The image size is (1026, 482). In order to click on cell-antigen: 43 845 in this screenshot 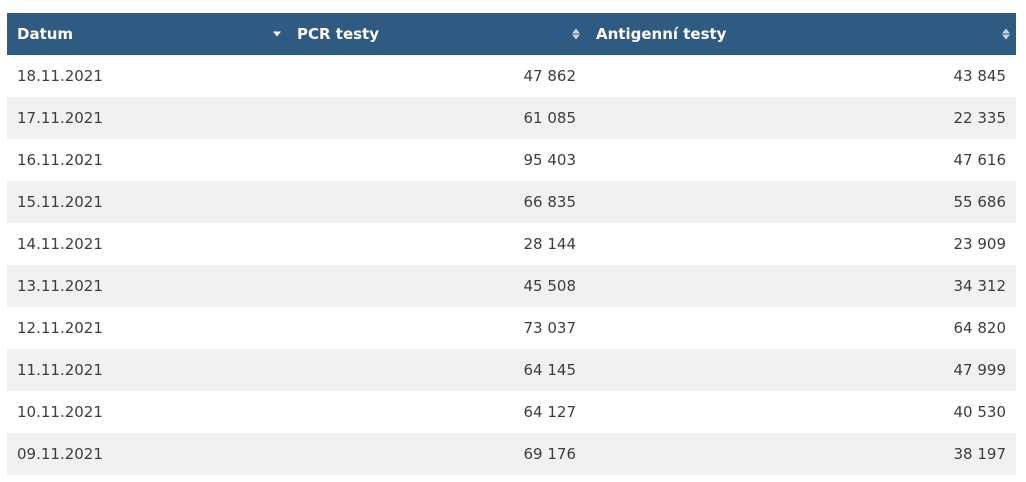, I will do `click(980, 76)`.